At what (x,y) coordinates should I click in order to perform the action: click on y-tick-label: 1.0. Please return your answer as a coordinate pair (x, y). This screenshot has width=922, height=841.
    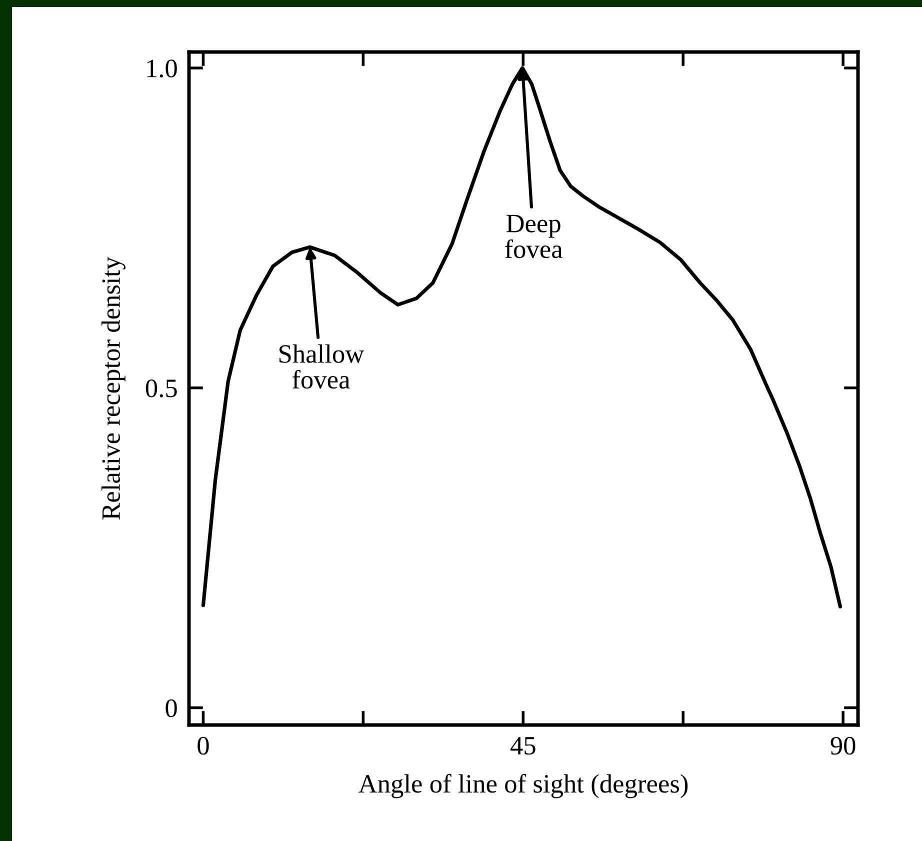
    Looking at the image, I should click on (162, 69).